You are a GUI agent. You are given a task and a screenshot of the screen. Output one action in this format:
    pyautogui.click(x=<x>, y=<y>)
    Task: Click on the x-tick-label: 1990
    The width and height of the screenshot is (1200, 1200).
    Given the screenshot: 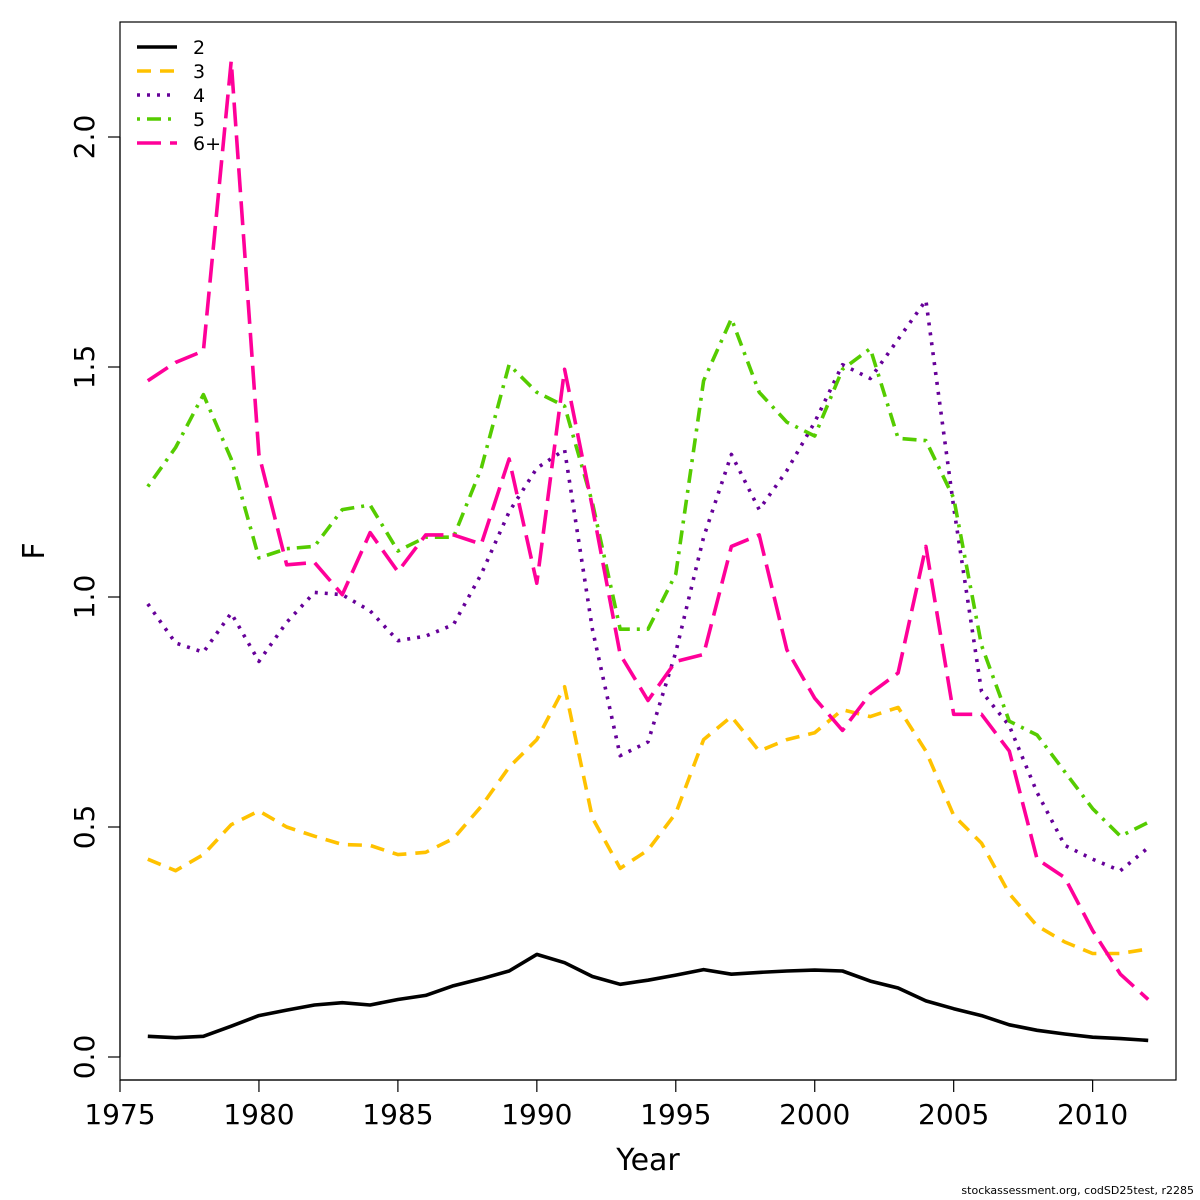 What is the action you would take?
    pyautogui.click(x=536, y=1114)
    